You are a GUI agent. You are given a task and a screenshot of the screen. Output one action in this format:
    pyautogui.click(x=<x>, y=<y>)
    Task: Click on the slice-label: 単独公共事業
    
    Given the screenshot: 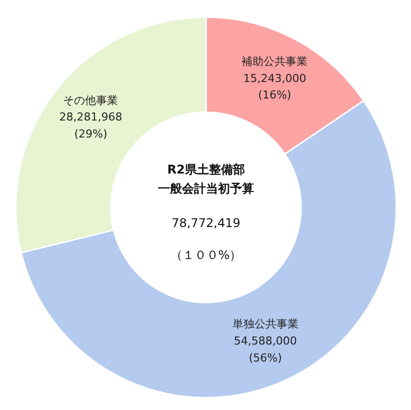 What is the action you would take?
    pyautogui.click(x=265, y=324)
    